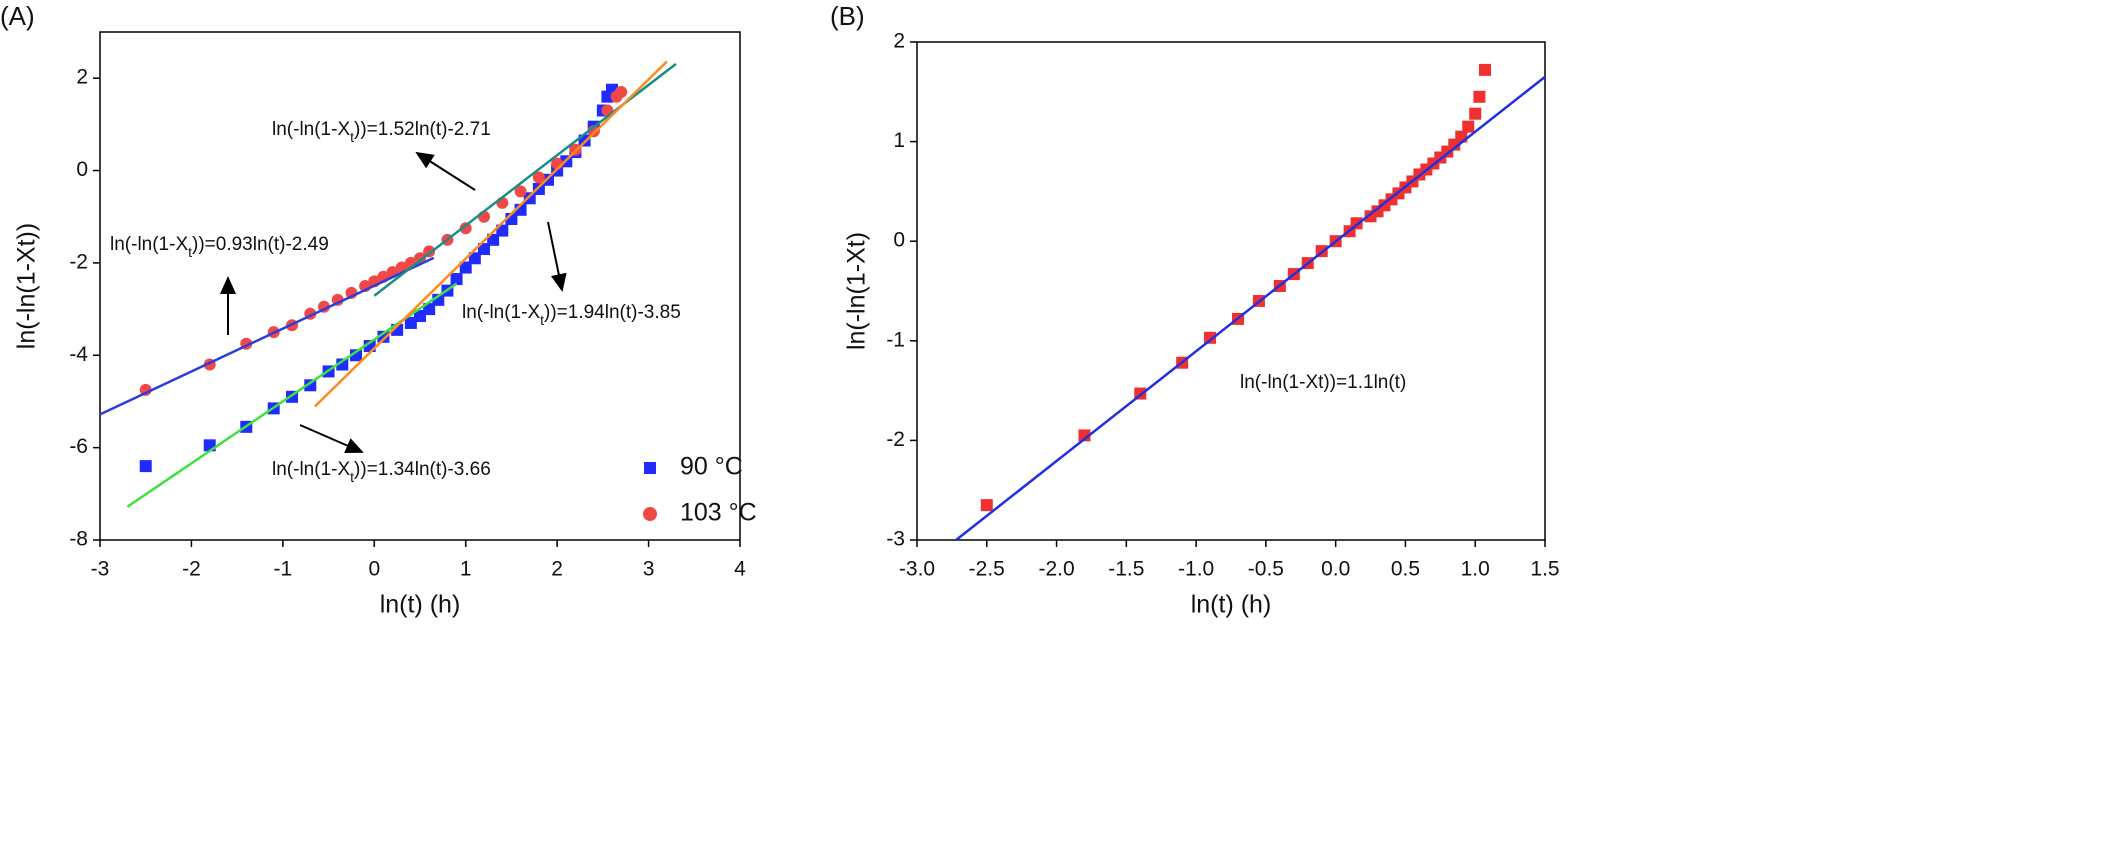 The height and width of the screenshot is (866, 2128). What do you see at coordinates (78, 539) in the screenshot?
I see `y-tick-label: -8` at bounding box center [78, 539].